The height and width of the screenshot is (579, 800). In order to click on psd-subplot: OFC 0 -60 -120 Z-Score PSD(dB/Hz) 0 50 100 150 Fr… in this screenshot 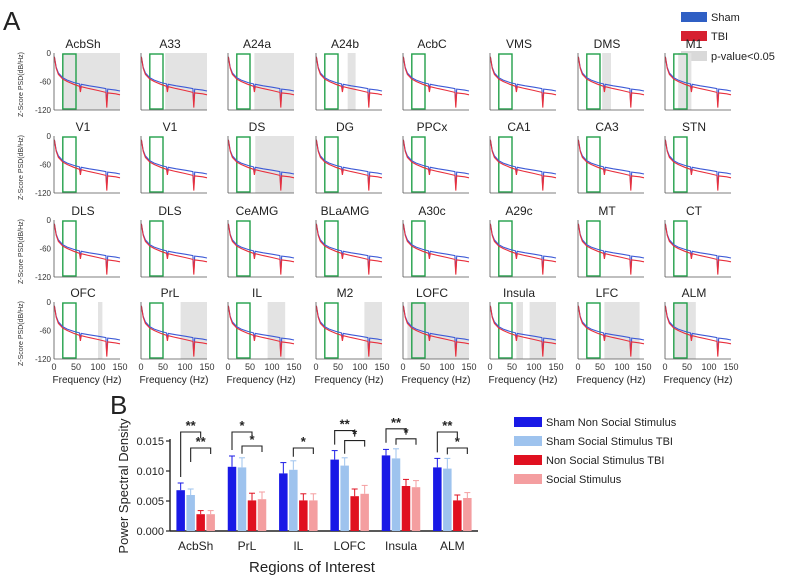, I will do `click(73, 336)`.